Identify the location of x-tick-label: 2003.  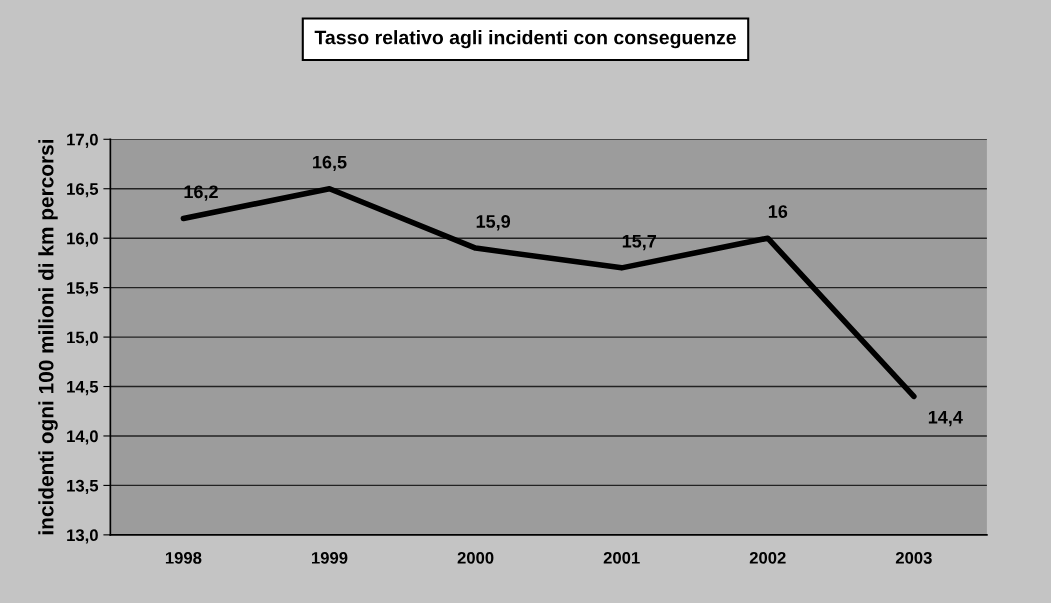
(913, 557).